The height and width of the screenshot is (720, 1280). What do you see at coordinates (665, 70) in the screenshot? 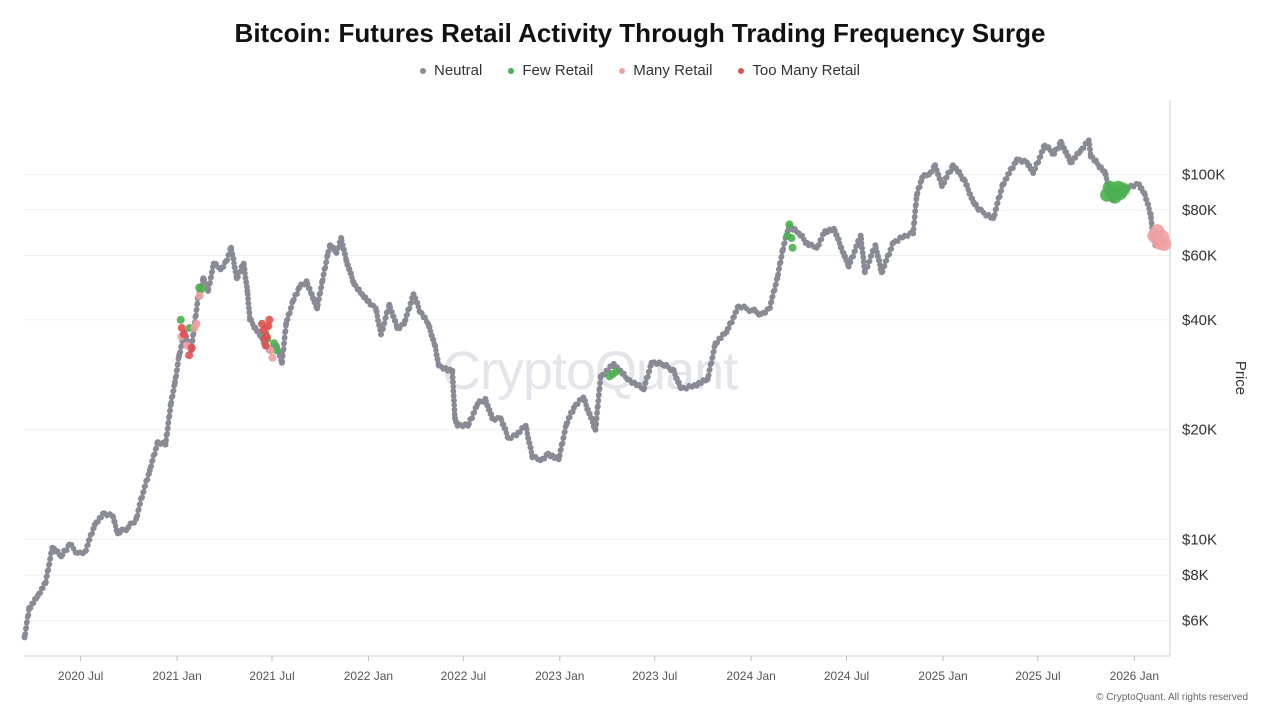
I see `legend-item-many-retail: Many Retail` at bounding box center [665, 70].